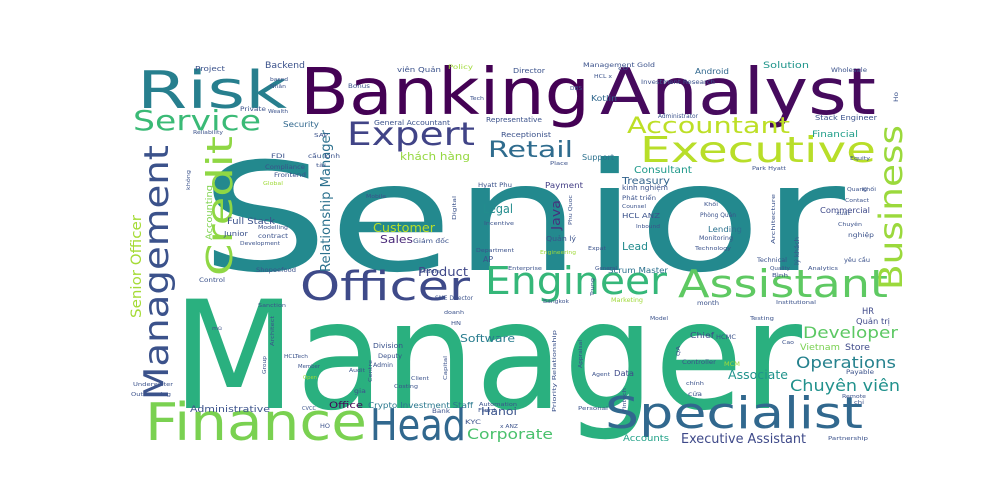 The image size is (1000, 500). Describe the element at coordinates (276, 270) in the screenshot. I see `word-shopeefood: Shopeefood` at that location.